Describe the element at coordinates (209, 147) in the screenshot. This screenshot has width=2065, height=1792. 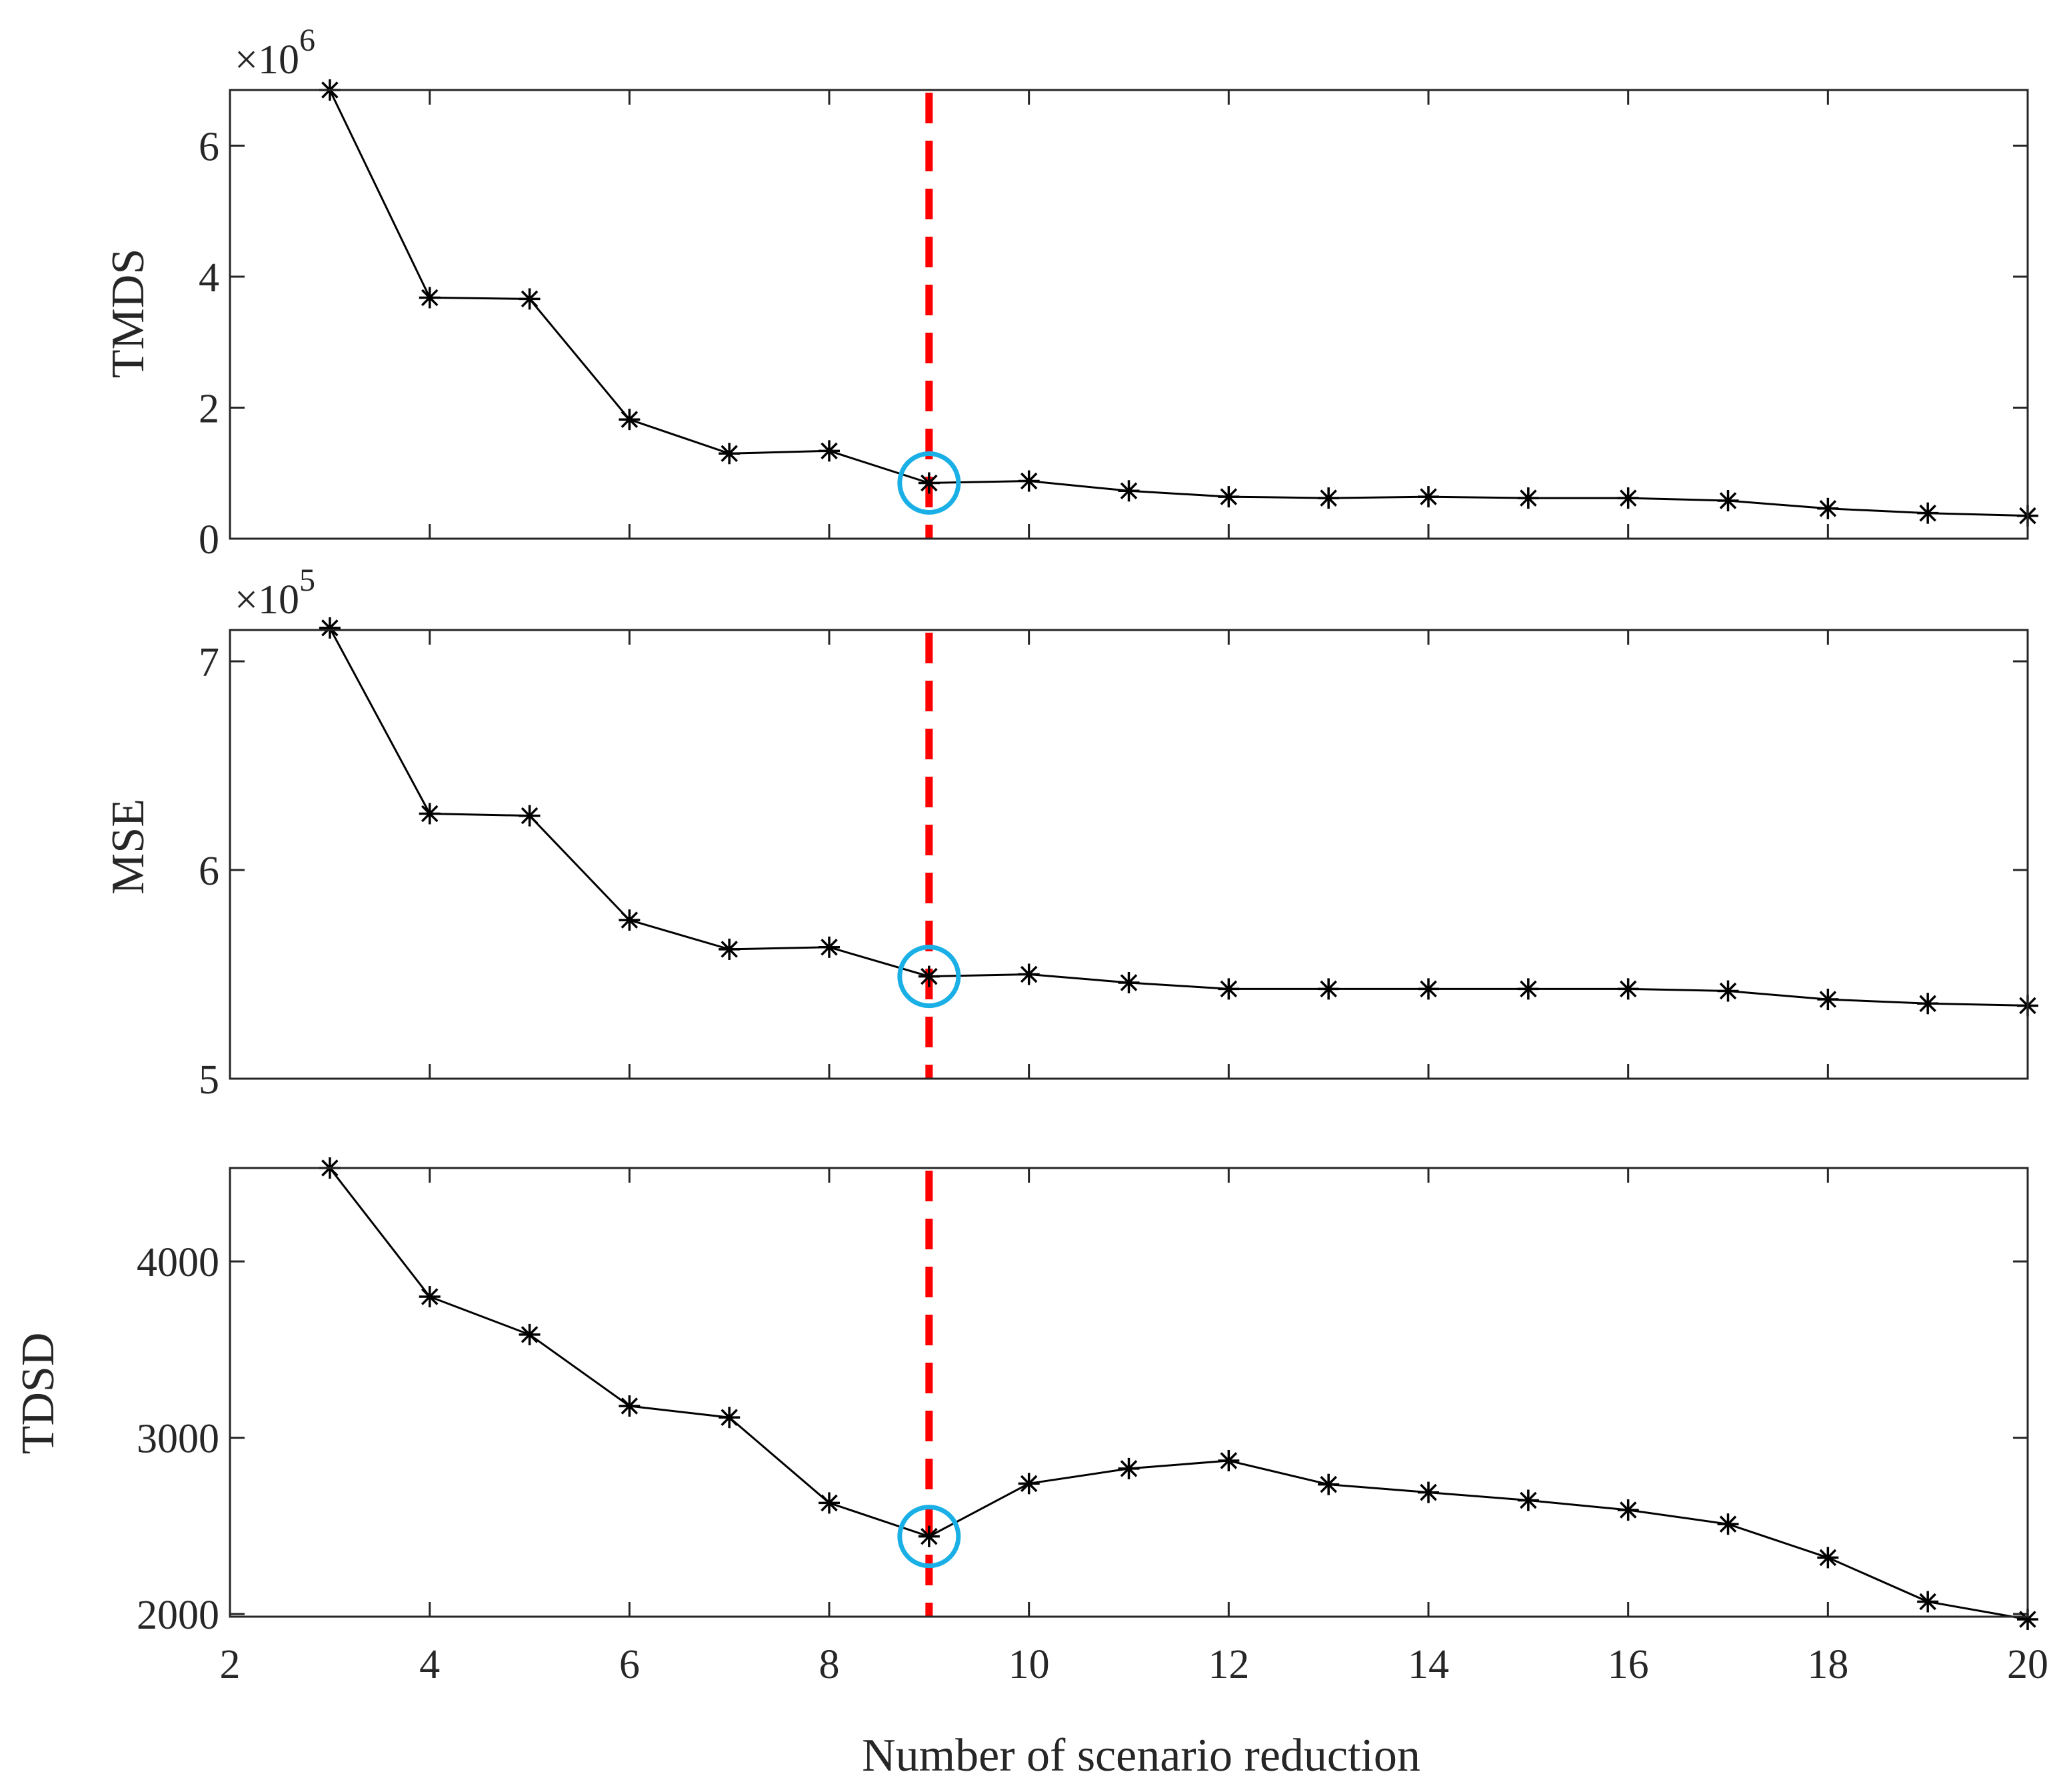
I see `tmds-ytick-label: 6` at that location.